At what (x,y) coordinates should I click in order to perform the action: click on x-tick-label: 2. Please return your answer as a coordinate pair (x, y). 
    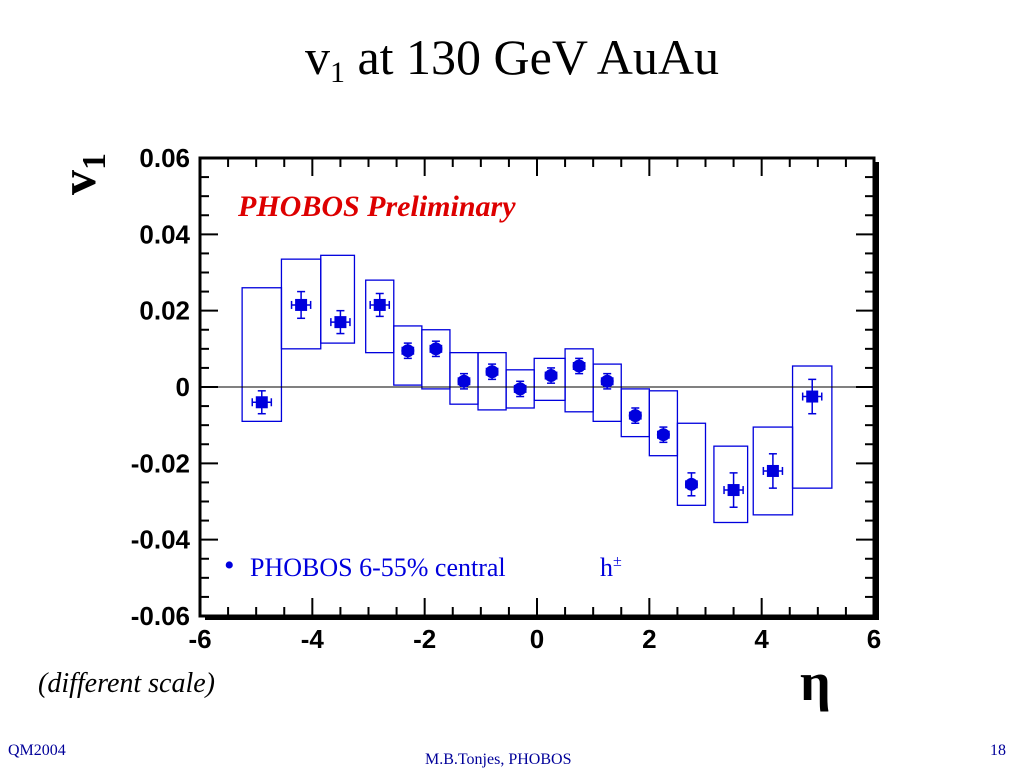
    Looking at the image, I should click on (649, 639).